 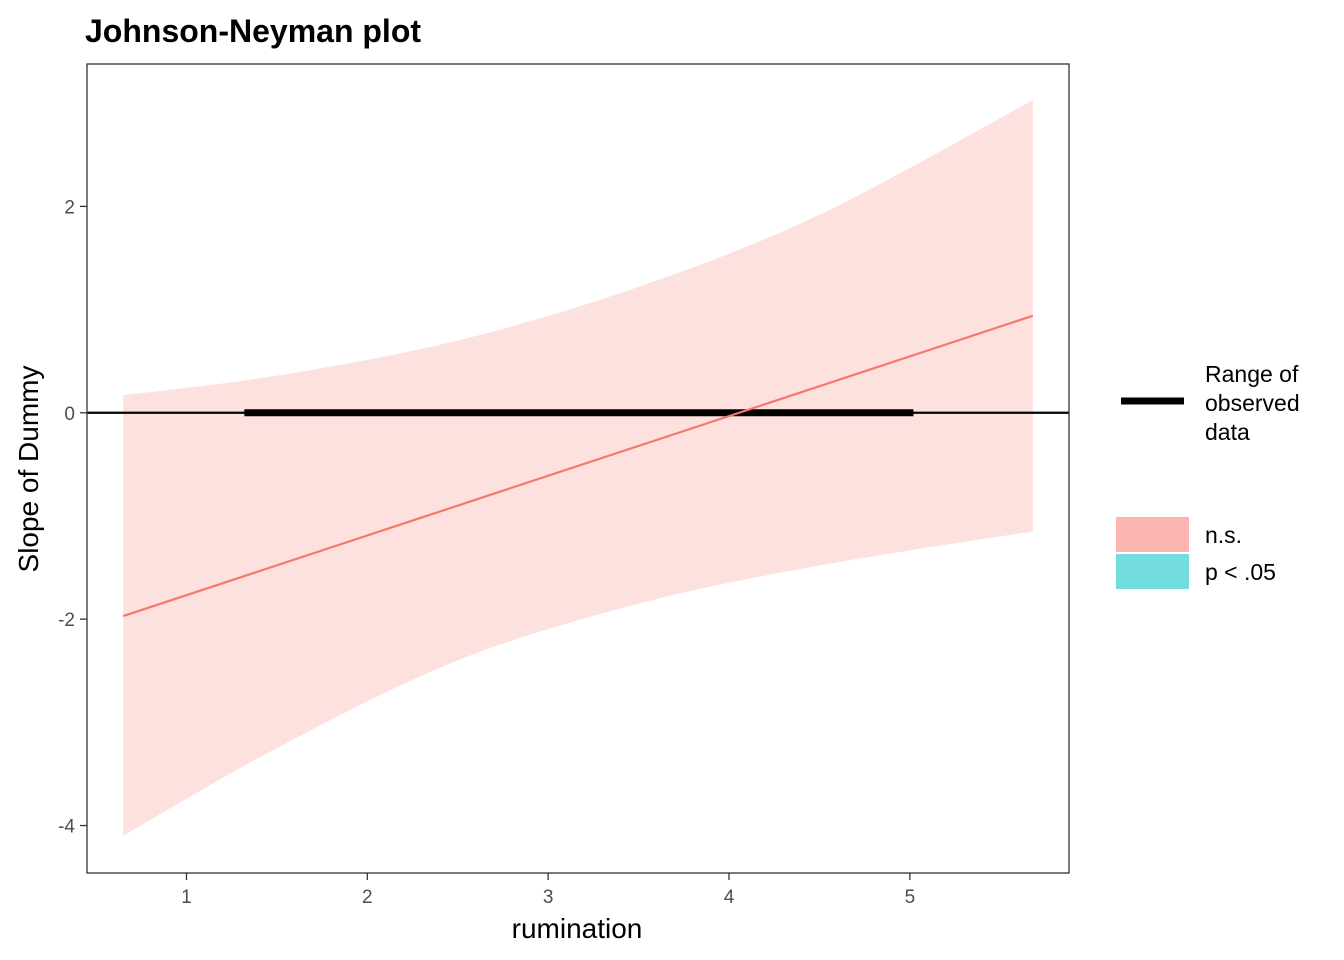 What do you see at coordinates (367, 897) in the screenshot?
I see `x-tick-label: 2` at bounding box center [367, 897].